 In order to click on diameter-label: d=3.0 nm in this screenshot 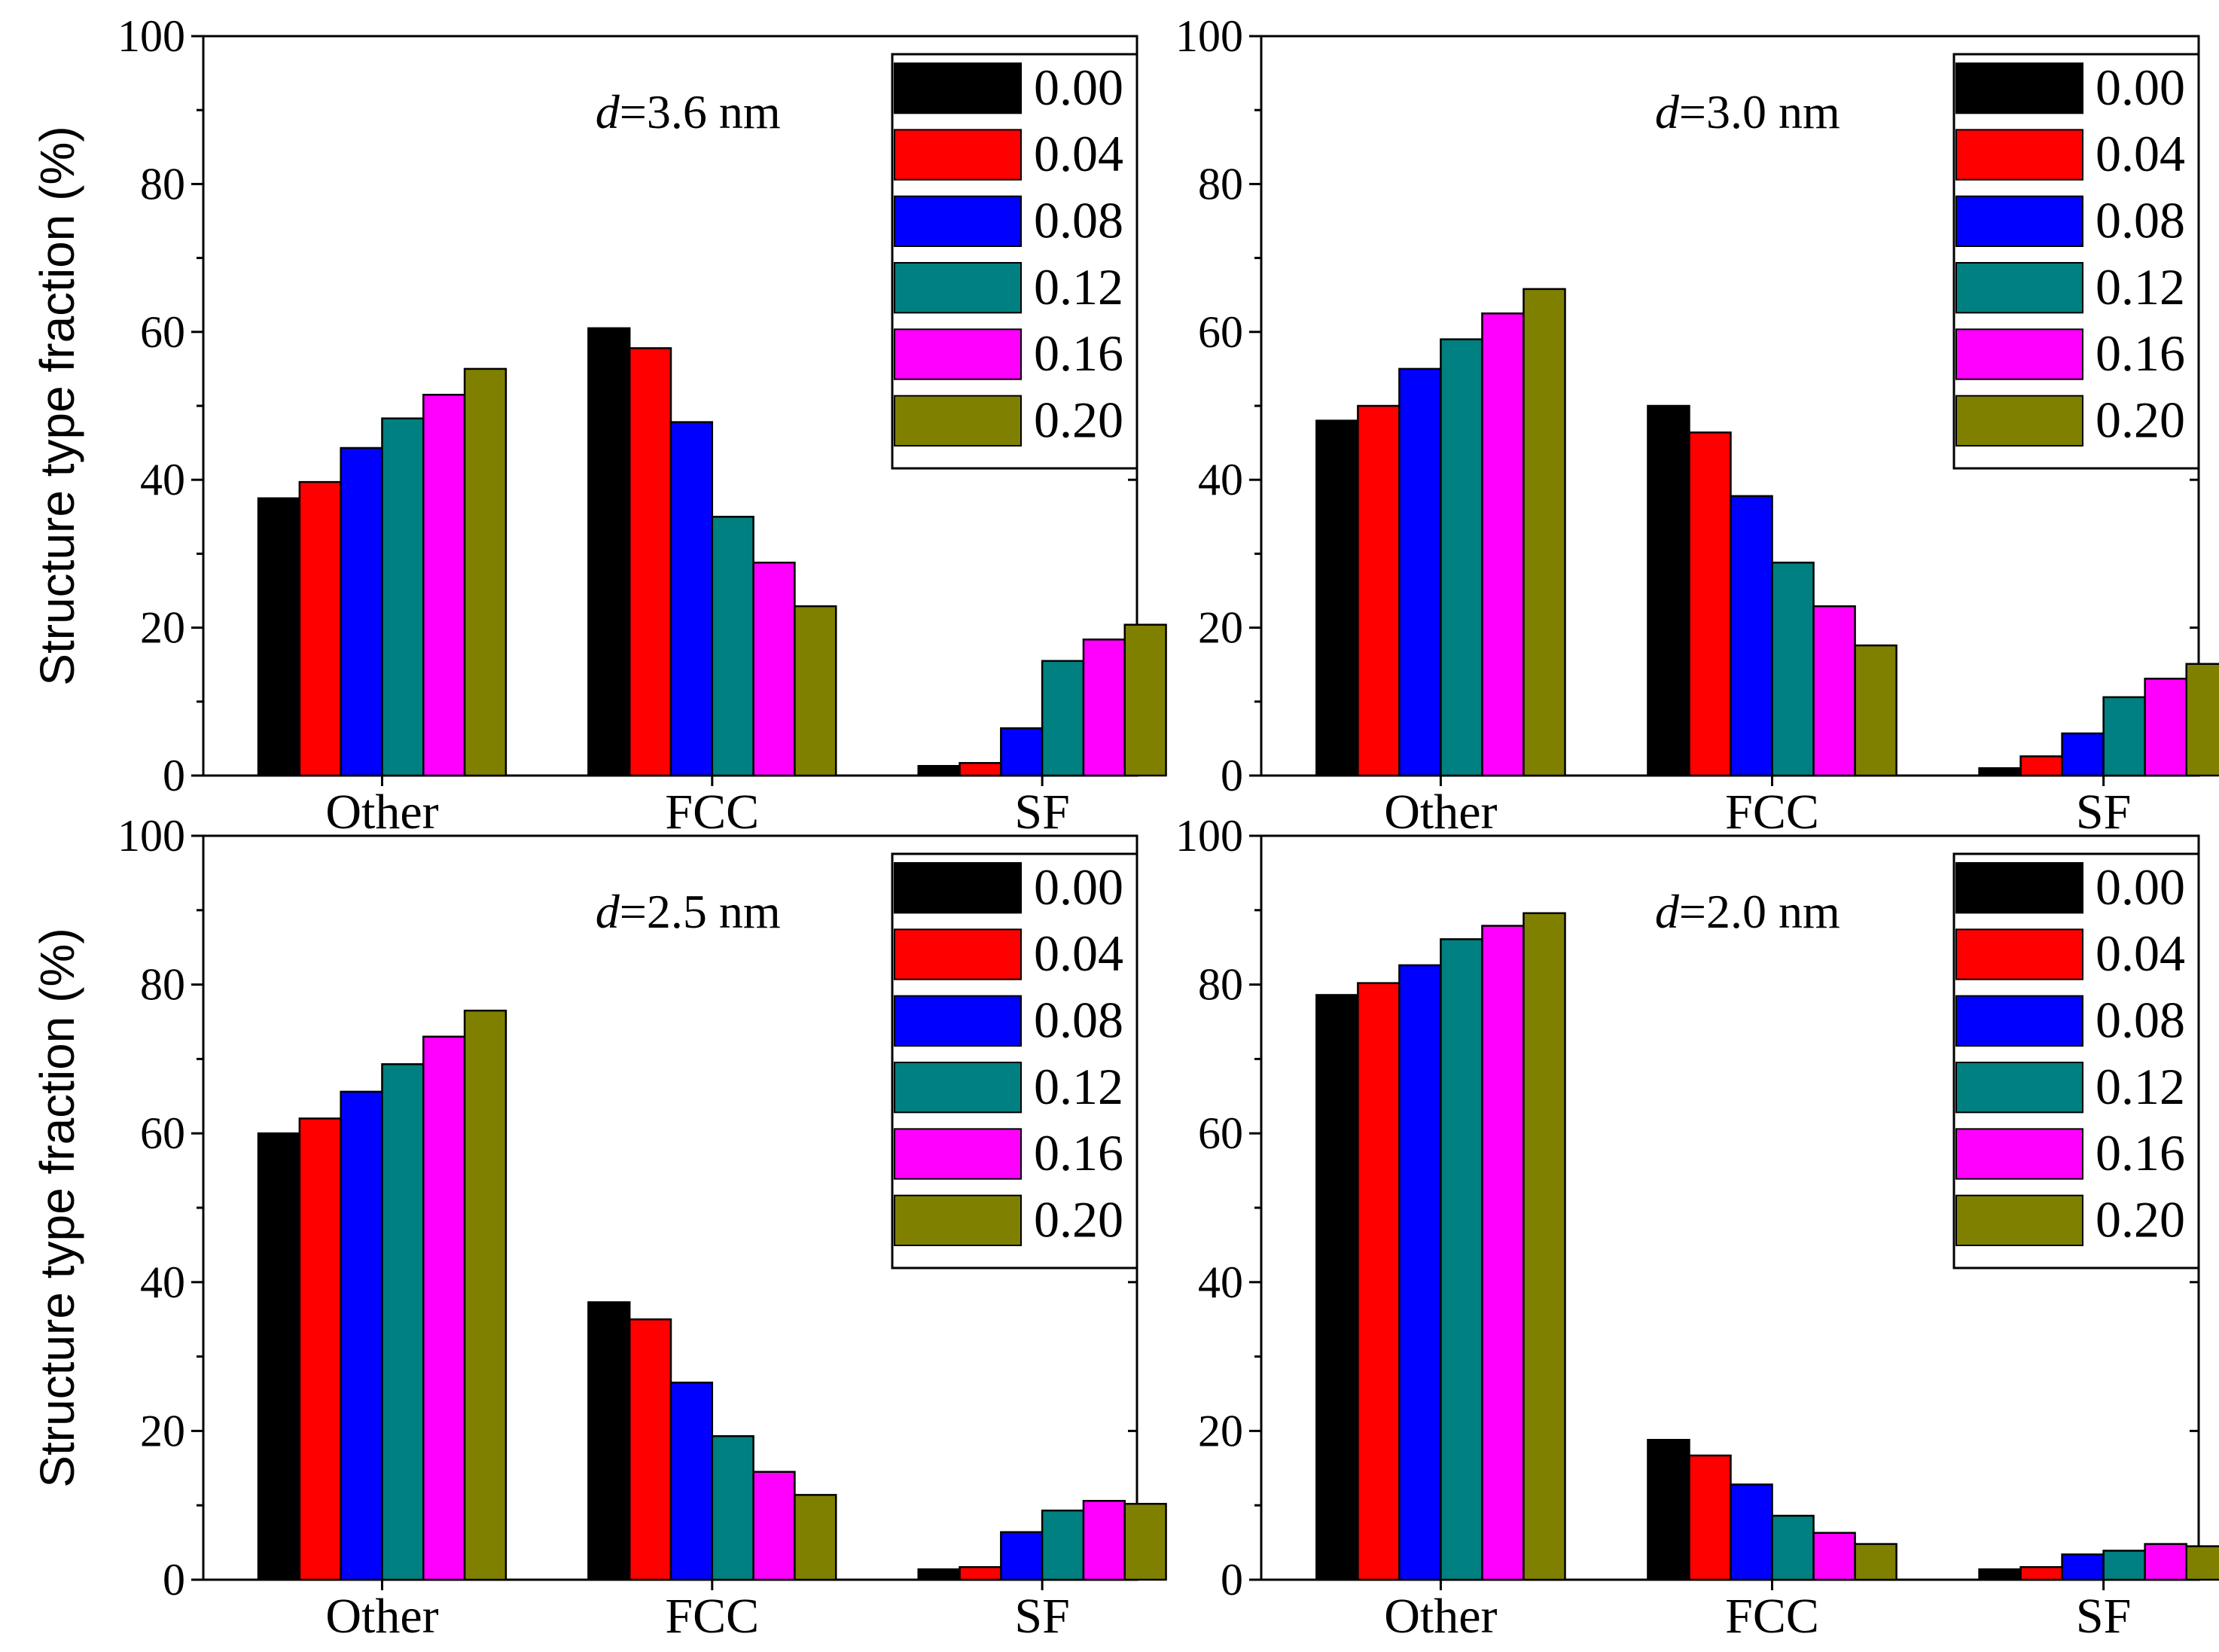, I will do `click(1747, 112)`.